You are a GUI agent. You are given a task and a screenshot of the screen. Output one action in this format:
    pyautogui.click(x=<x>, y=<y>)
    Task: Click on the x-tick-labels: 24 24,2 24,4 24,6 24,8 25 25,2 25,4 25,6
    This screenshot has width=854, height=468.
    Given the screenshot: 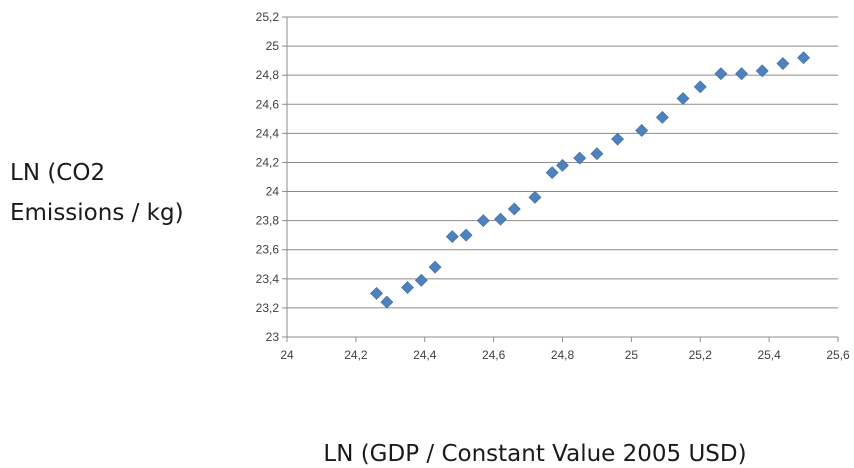 What is the action you would take?
    pyautogui.click(x=565, y=355)
    